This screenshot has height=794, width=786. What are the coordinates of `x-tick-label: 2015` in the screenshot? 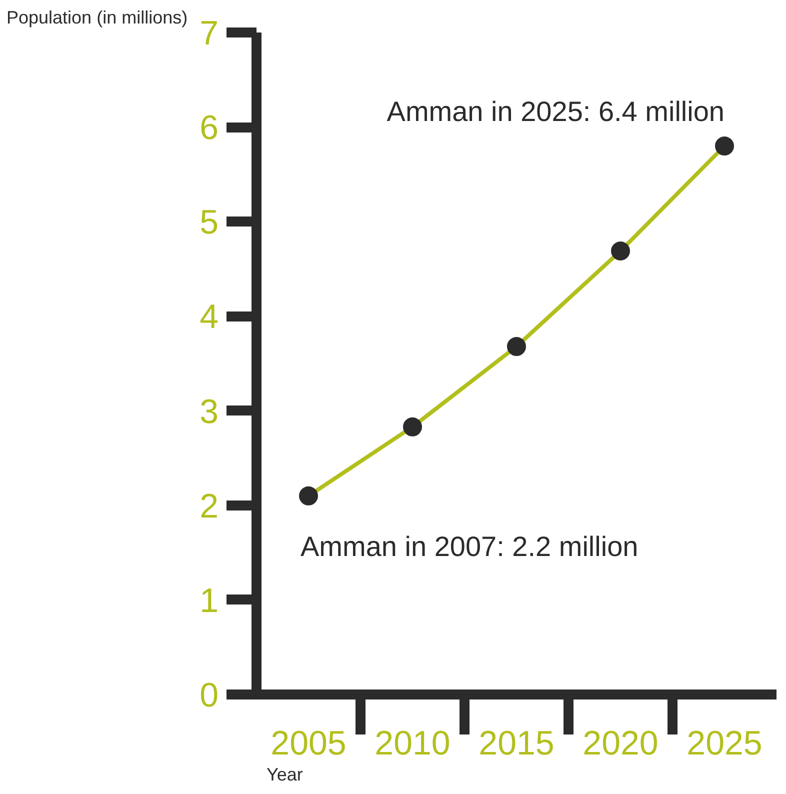 It's located at (516, 743).